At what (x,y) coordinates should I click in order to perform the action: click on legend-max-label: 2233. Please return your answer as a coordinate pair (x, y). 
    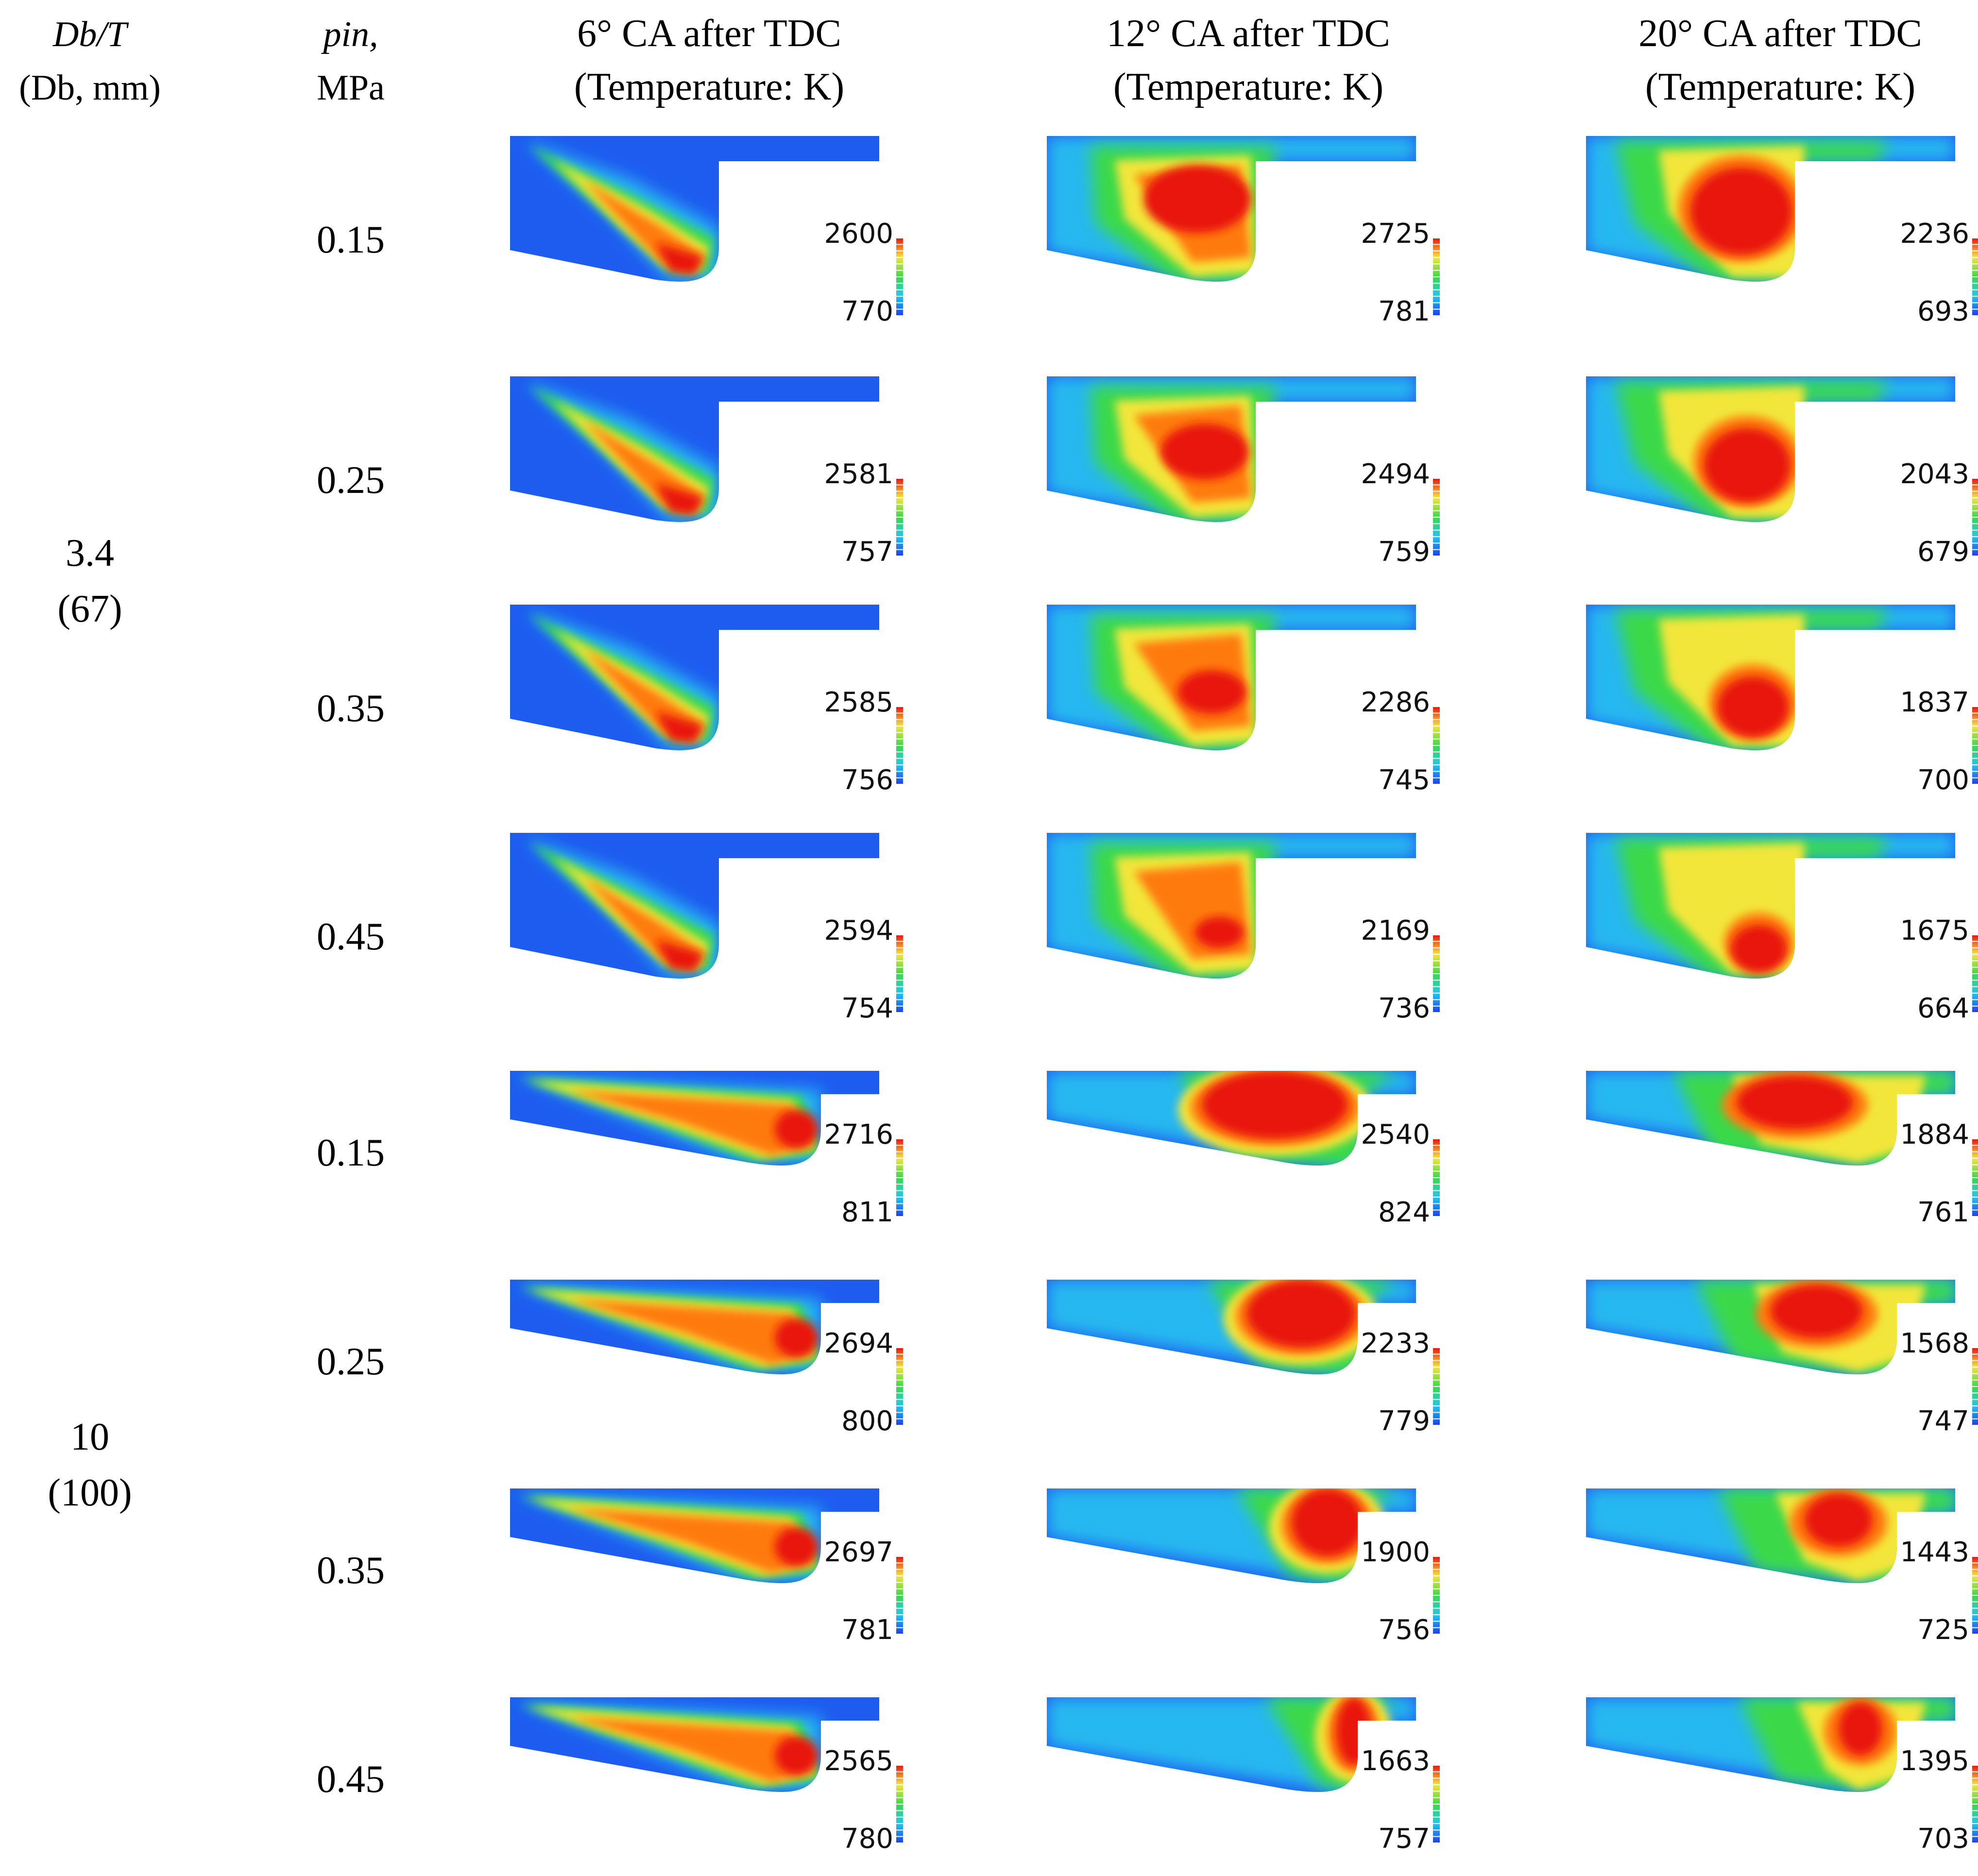
    Looking at the image, I should click on (1395, 1343).